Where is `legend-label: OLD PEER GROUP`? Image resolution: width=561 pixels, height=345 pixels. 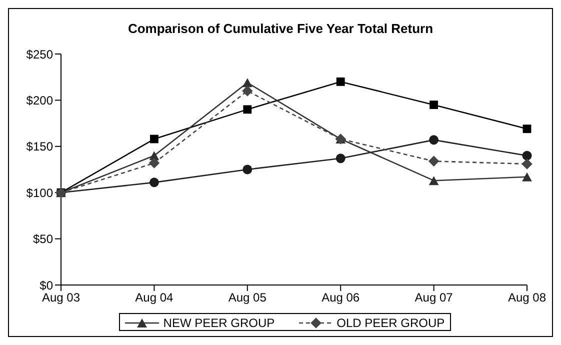
legend-label: OLD PEER GROUP is located at coordinates (390, 323).